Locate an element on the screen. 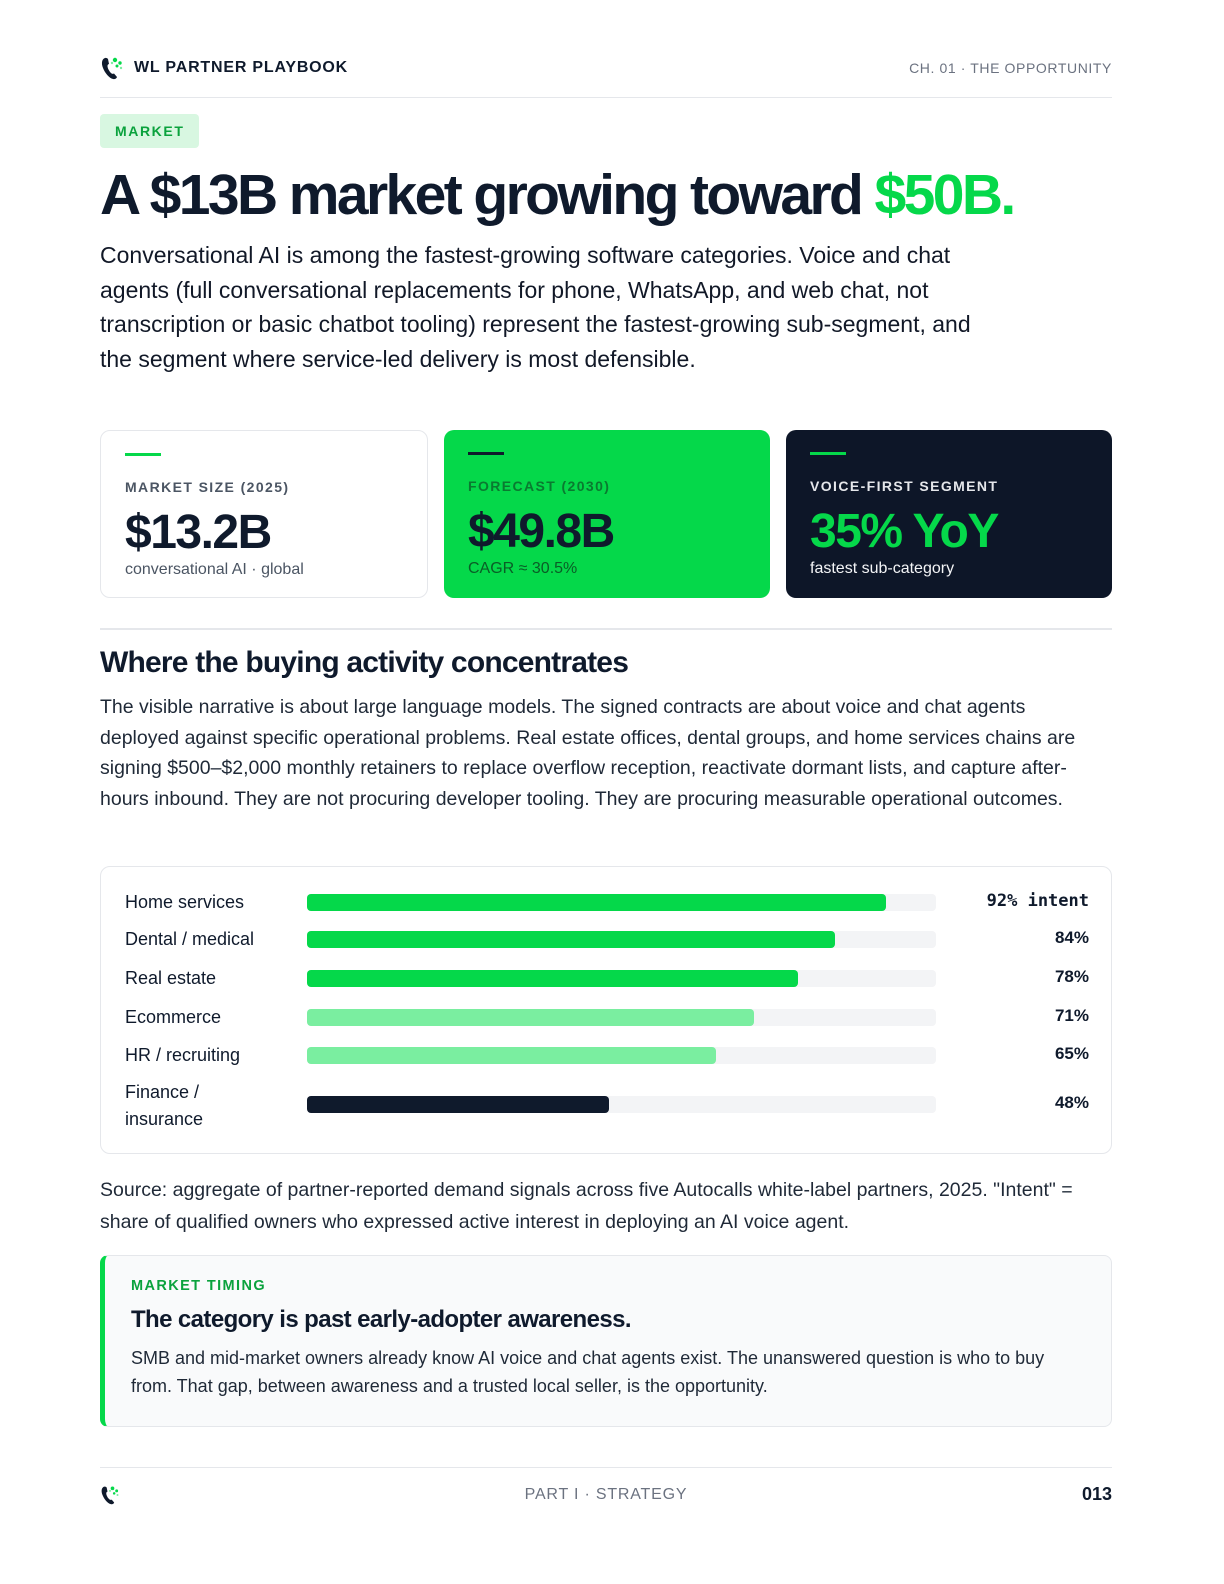 Image resolution: width=1224 pixels, height=1584 pixels. chart-value-label: 71% is located at coordinates (1071, 1015).